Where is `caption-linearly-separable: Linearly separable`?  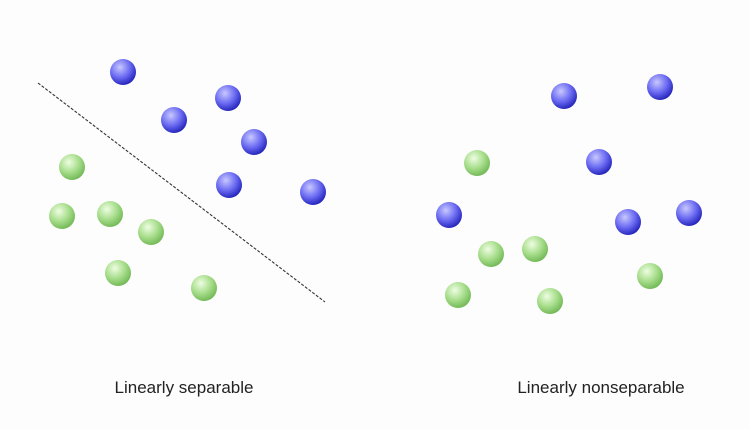
caption-linearly-separable: Linearly separable is located at coordinates (184, 387).